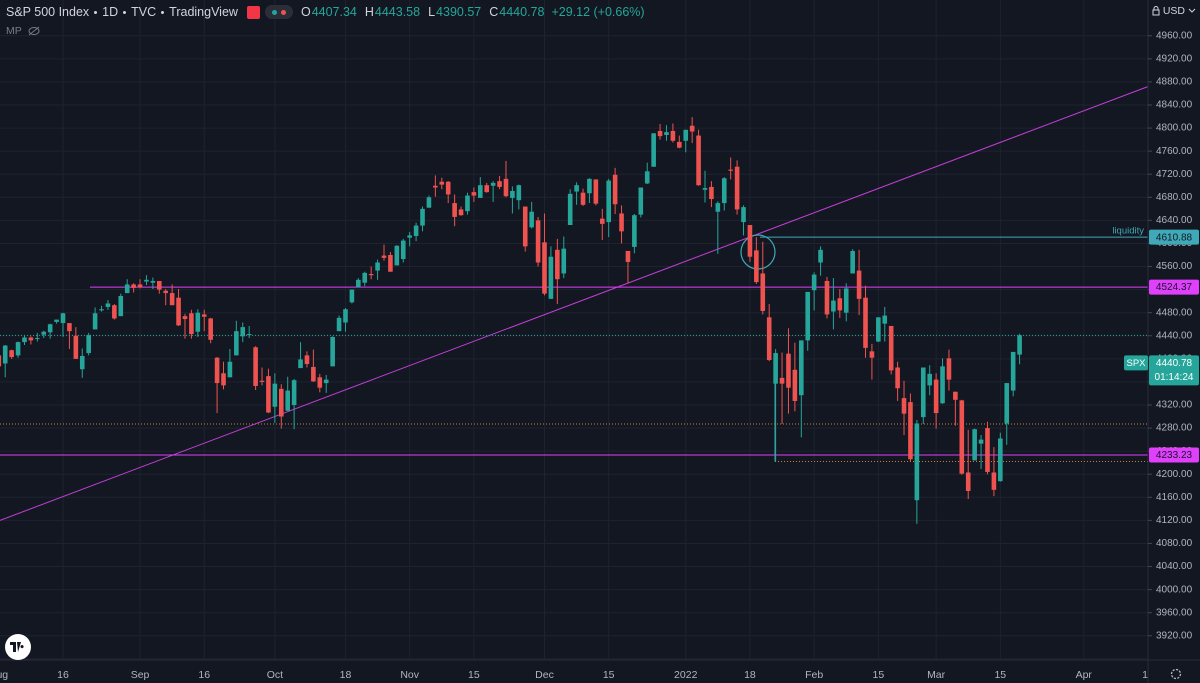 The height and width of the screenshot is (683, 1200). I want to click on lock-icon, so click(1156, 11).